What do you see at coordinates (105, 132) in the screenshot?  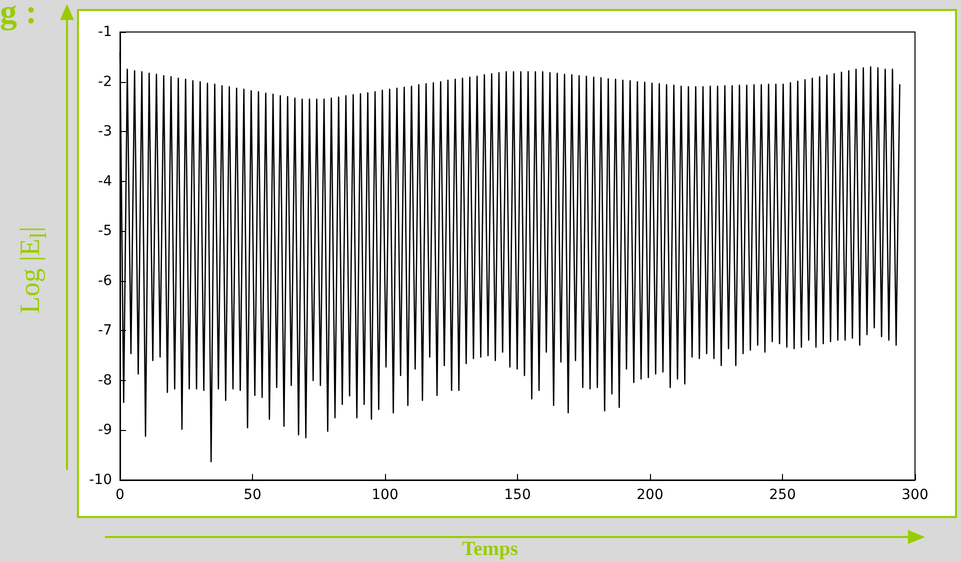 I see `y-tick-label: -3` at bounding box center [105, 132].